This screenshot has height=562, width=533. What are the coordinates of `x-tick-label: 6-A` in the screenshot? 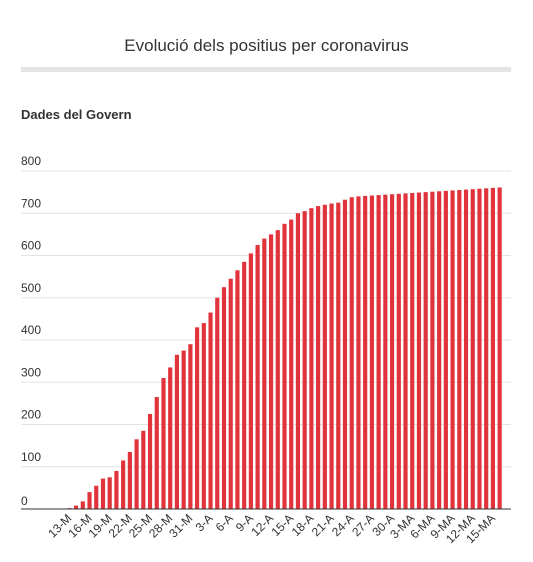 It's located at (224, 522).